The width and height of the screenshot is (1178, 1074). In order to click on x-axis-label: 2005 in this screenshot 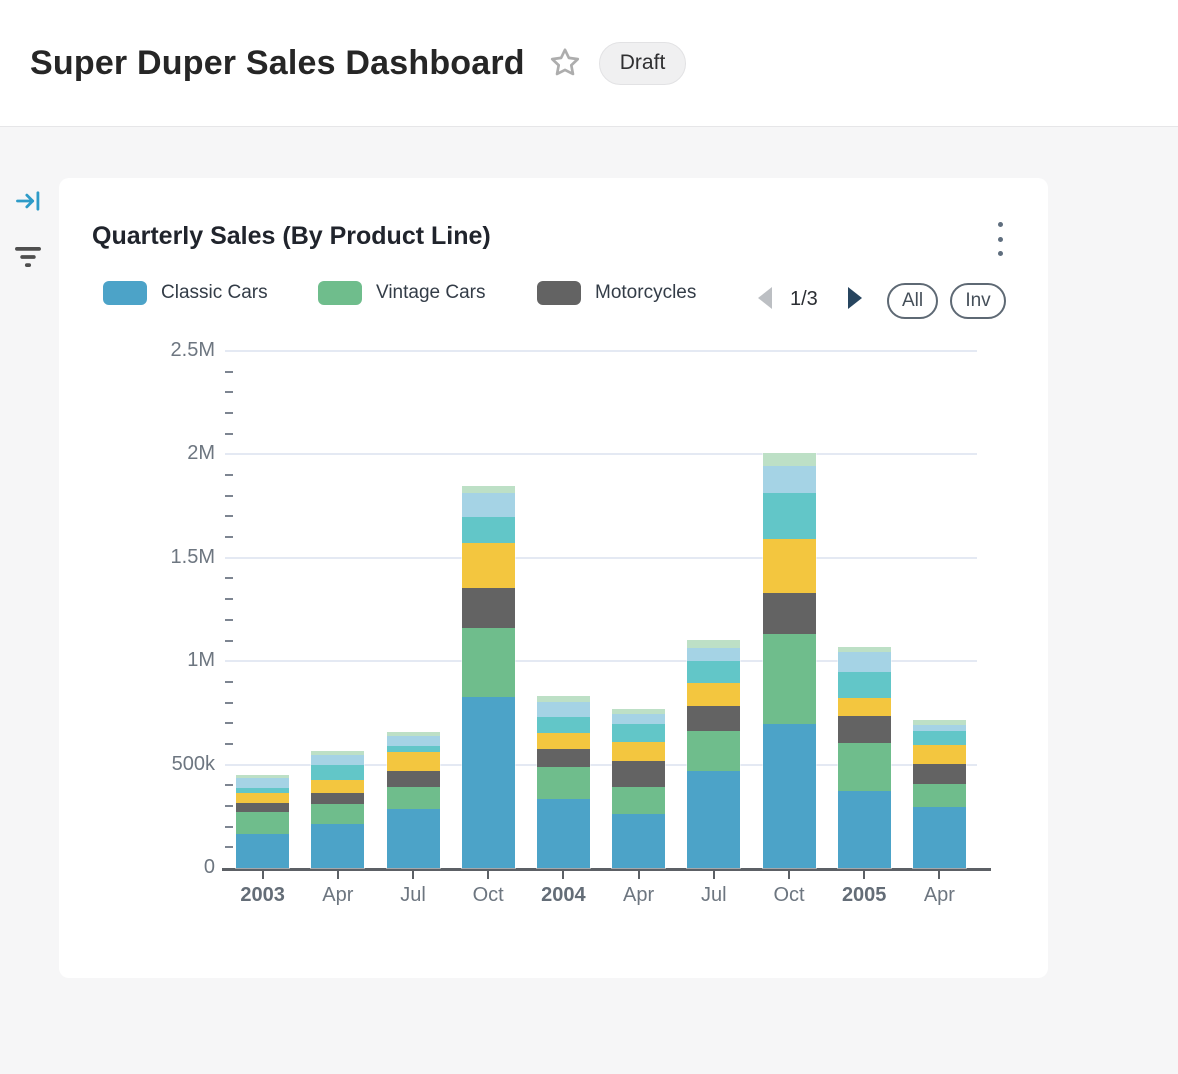, I will do `click(864, 895)`.